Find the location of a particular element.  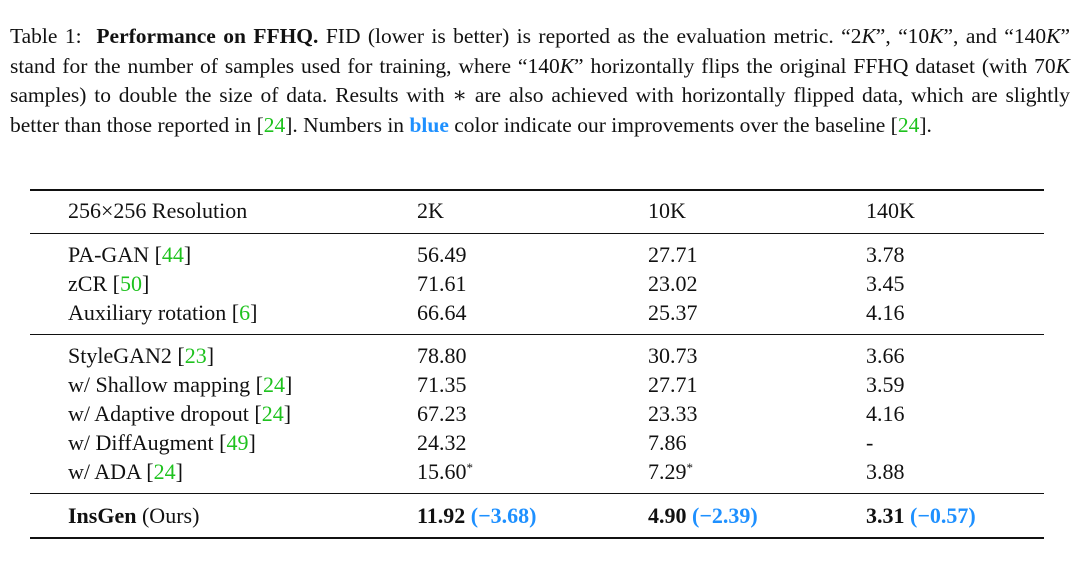

method-name: w/ ADA [ is located at coordinates (111, 471).